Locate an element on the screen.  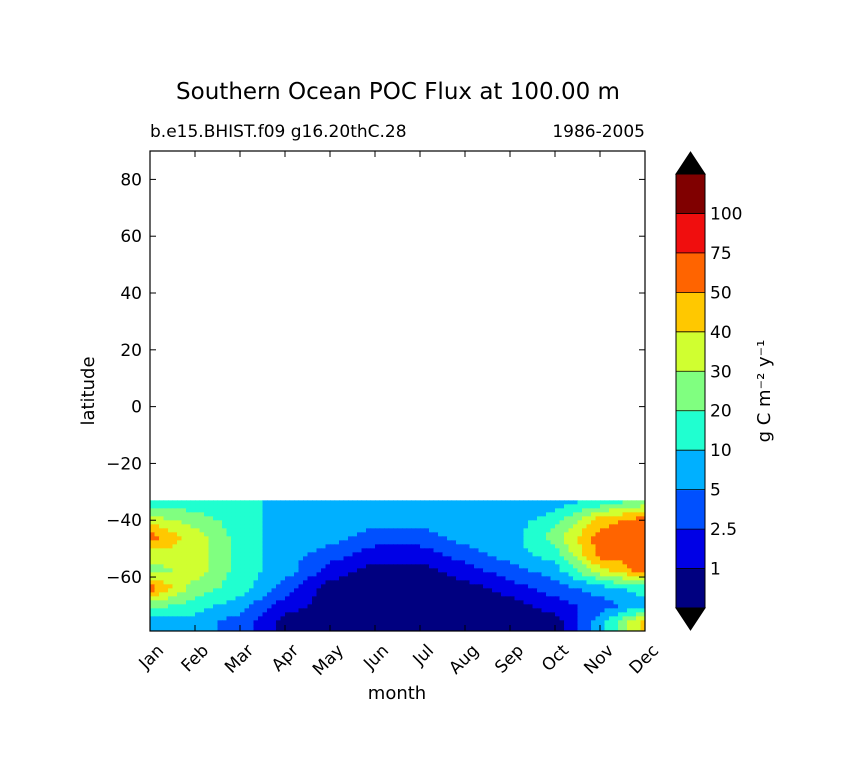
colorbar-swatch is located at coordinates (690, 312).